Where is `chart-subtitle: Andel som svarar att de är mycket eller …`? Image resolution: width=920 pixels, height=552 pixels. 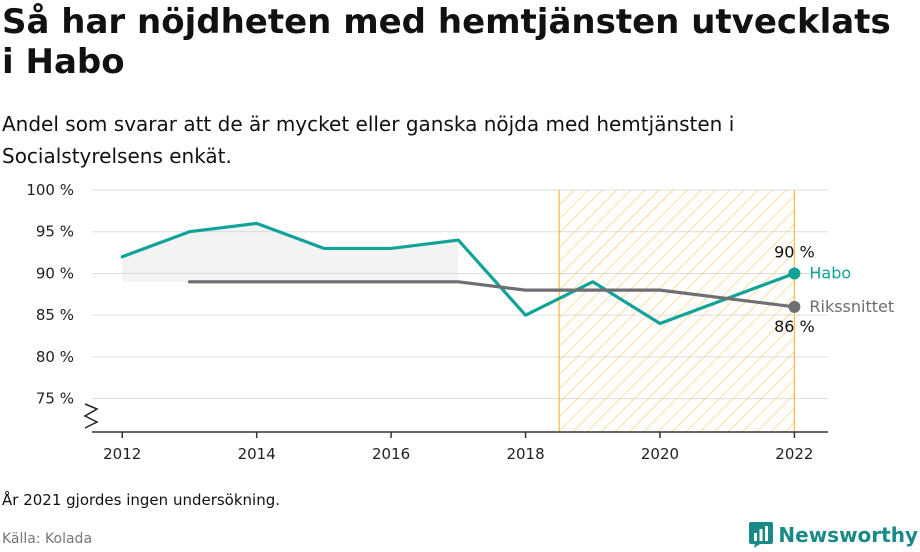 chart-subtitle: Andel som svarar att de är mycket eller … is located at coordinates (368, 140).